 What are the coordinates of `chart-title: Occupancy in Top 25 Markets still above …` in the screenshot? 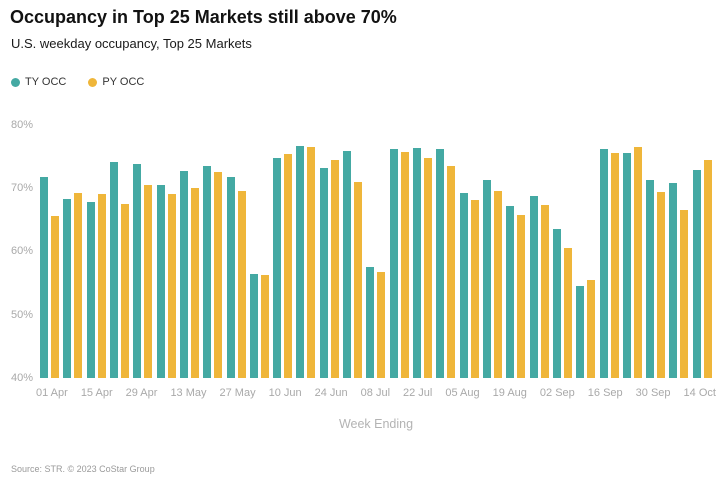 It's located at (203, 17).